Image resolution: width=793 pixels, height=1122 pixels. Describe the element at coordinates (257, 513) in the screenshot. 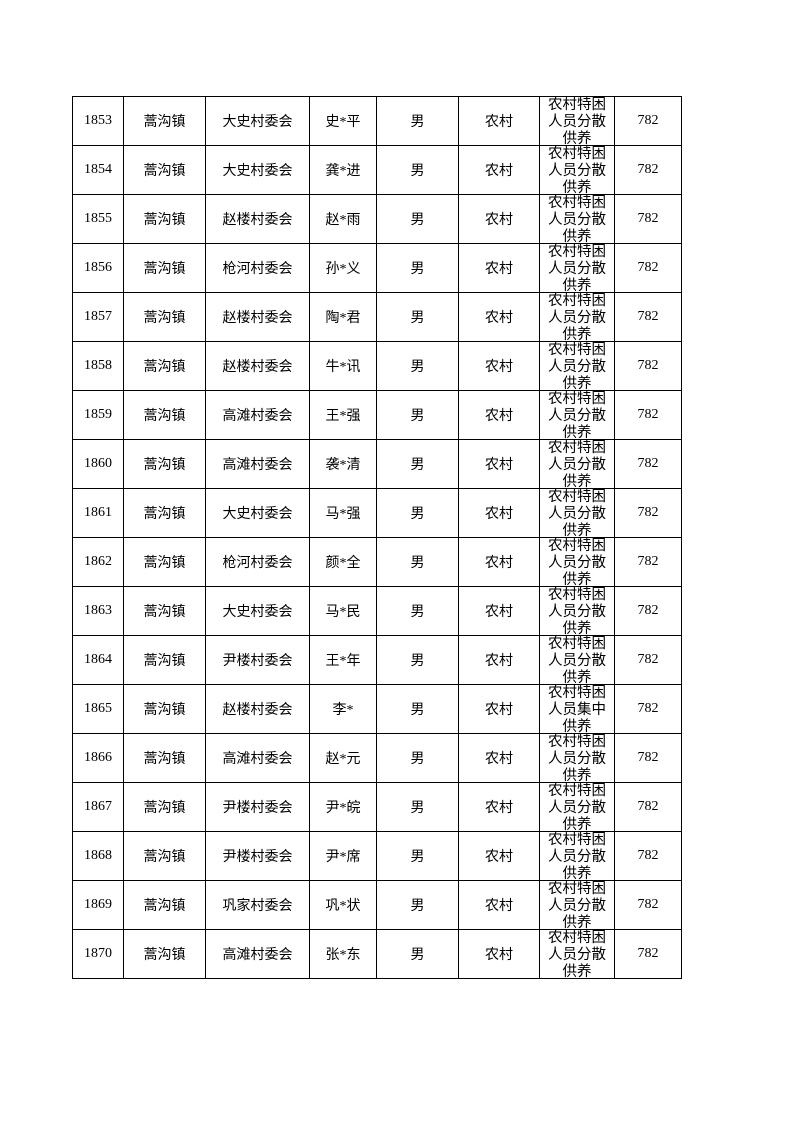

I see `cell-village: 大史村委会` at that location.